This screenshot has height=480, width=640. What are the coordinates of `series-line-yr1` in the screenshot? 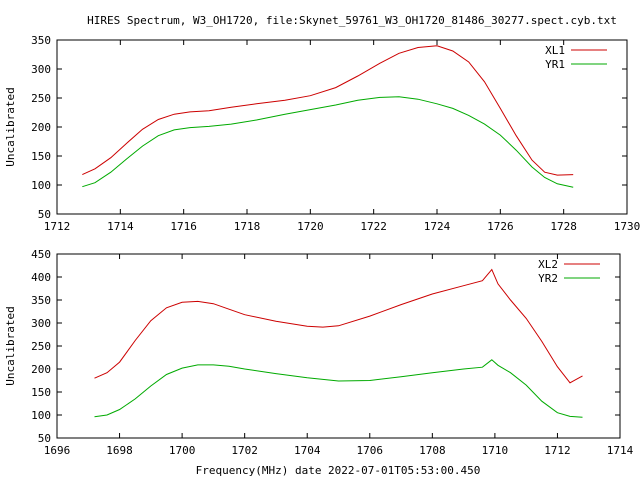 It's located at (328, 142).